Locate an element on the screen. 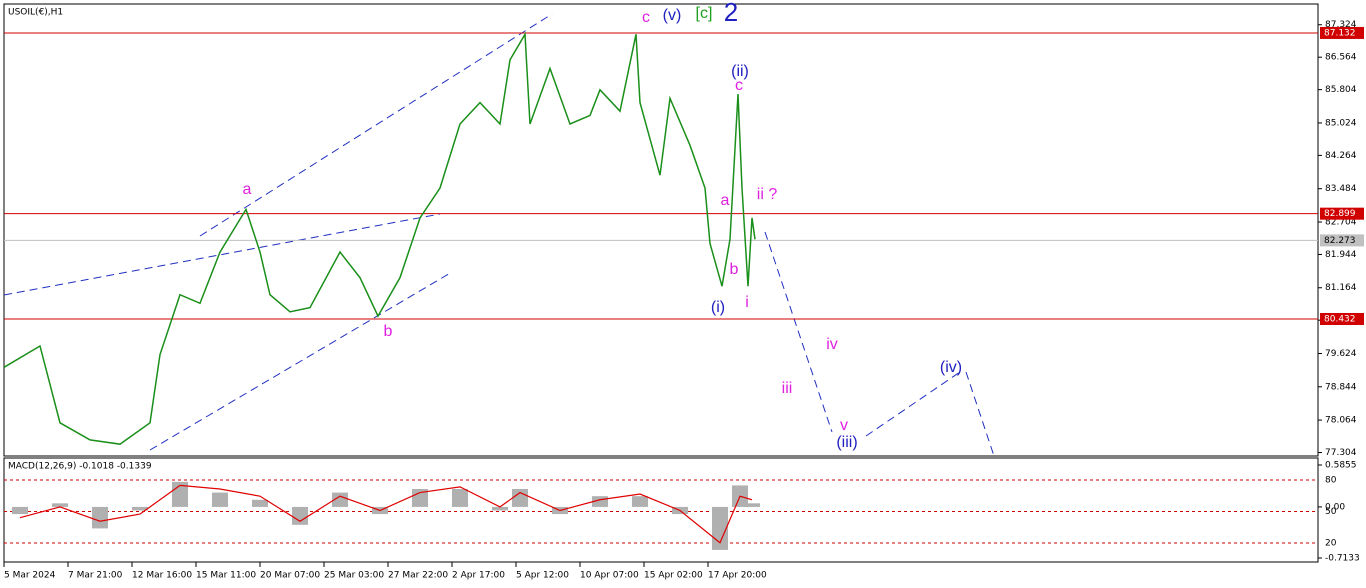 This screenshot has width=1366, height=588. y-tick-label: 77.304 is located at coordinates (1341, 453).